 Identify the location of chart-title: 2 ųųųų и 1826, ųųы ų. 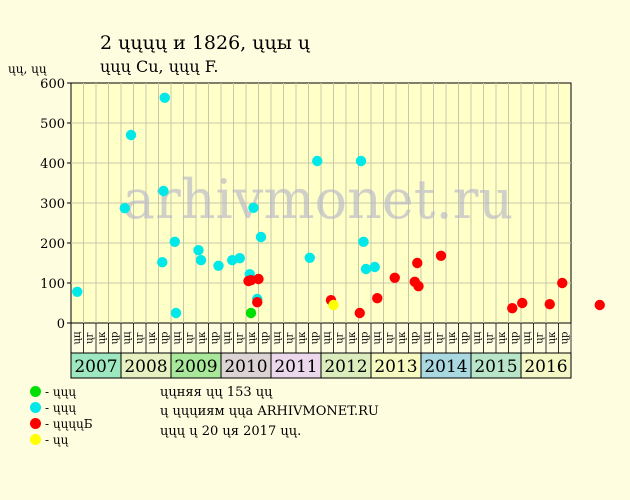
(205, 43).